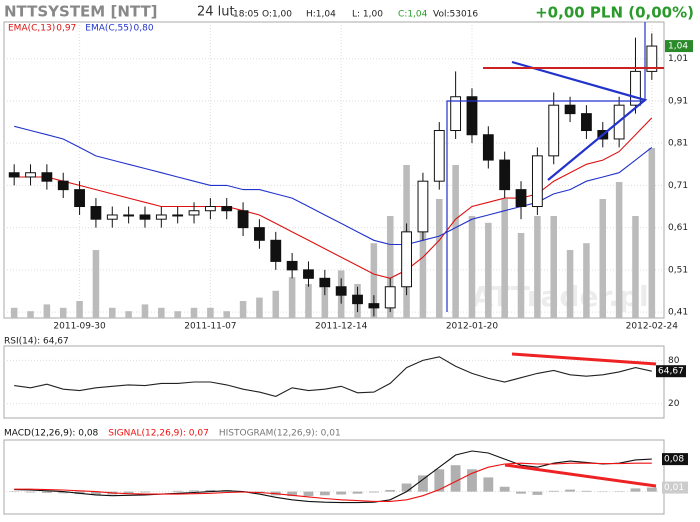  I want to click on x-tick-label: 2011-09-30, so click(79, 327).